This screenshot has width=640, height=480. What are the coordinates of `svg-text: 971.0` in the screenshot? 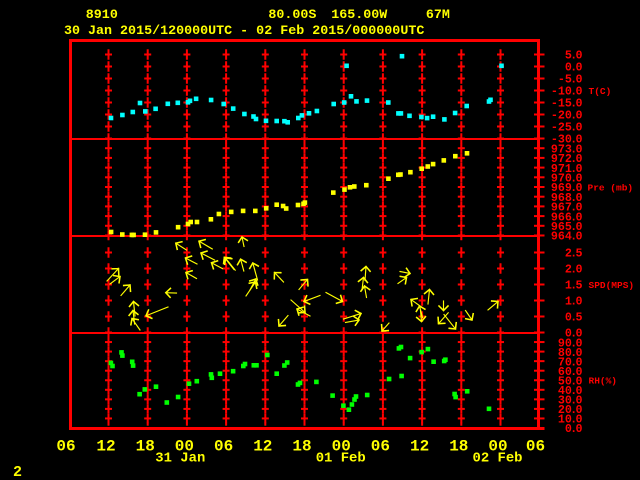 It's located at (567, 169).